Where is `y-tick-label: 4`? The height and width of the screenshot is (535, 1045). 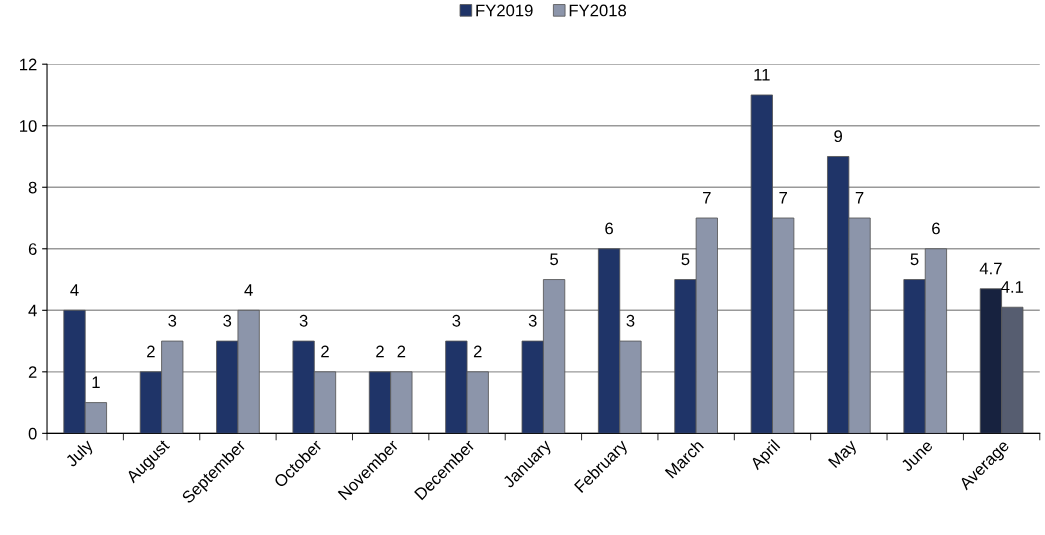
y-tick-label: 4 is located at coordinates (32, 310).